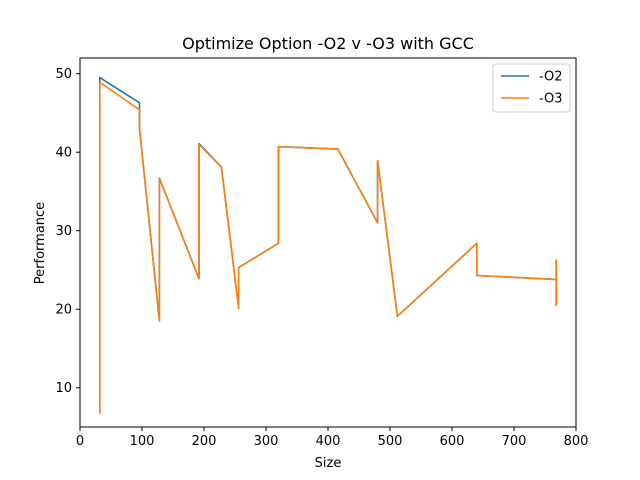 The image size is (640, 480). What do you see at coordinates (390, 441) in the screenshot?
I see `x-tick-label: 500` at bounding box center [390, 441].